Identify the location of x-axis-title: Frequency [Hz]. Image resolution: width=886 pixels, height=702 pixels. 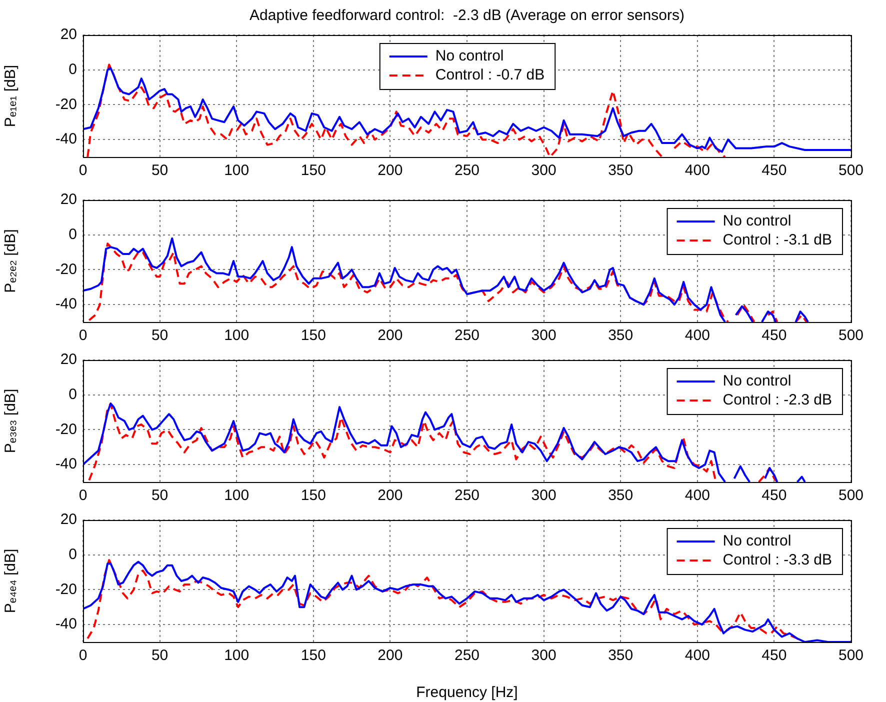
(467, 693).